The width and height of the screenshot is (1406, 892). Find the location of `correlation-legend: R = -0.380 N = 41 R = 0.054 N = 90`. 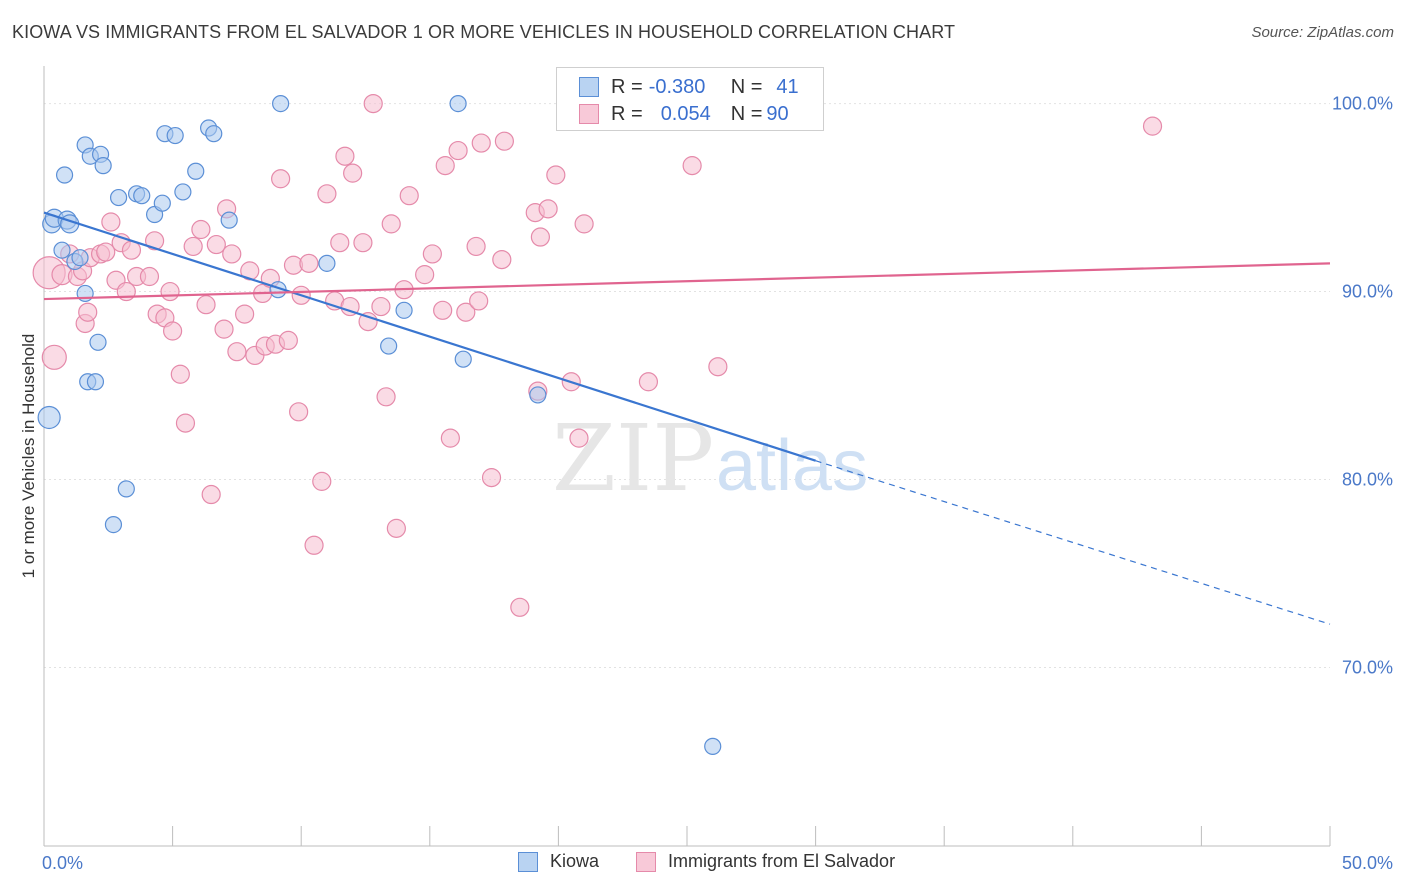

correlation-legend: R = -0.380 N = 41 R = 0.054 N = 90 is located at coordinates (690, 99).